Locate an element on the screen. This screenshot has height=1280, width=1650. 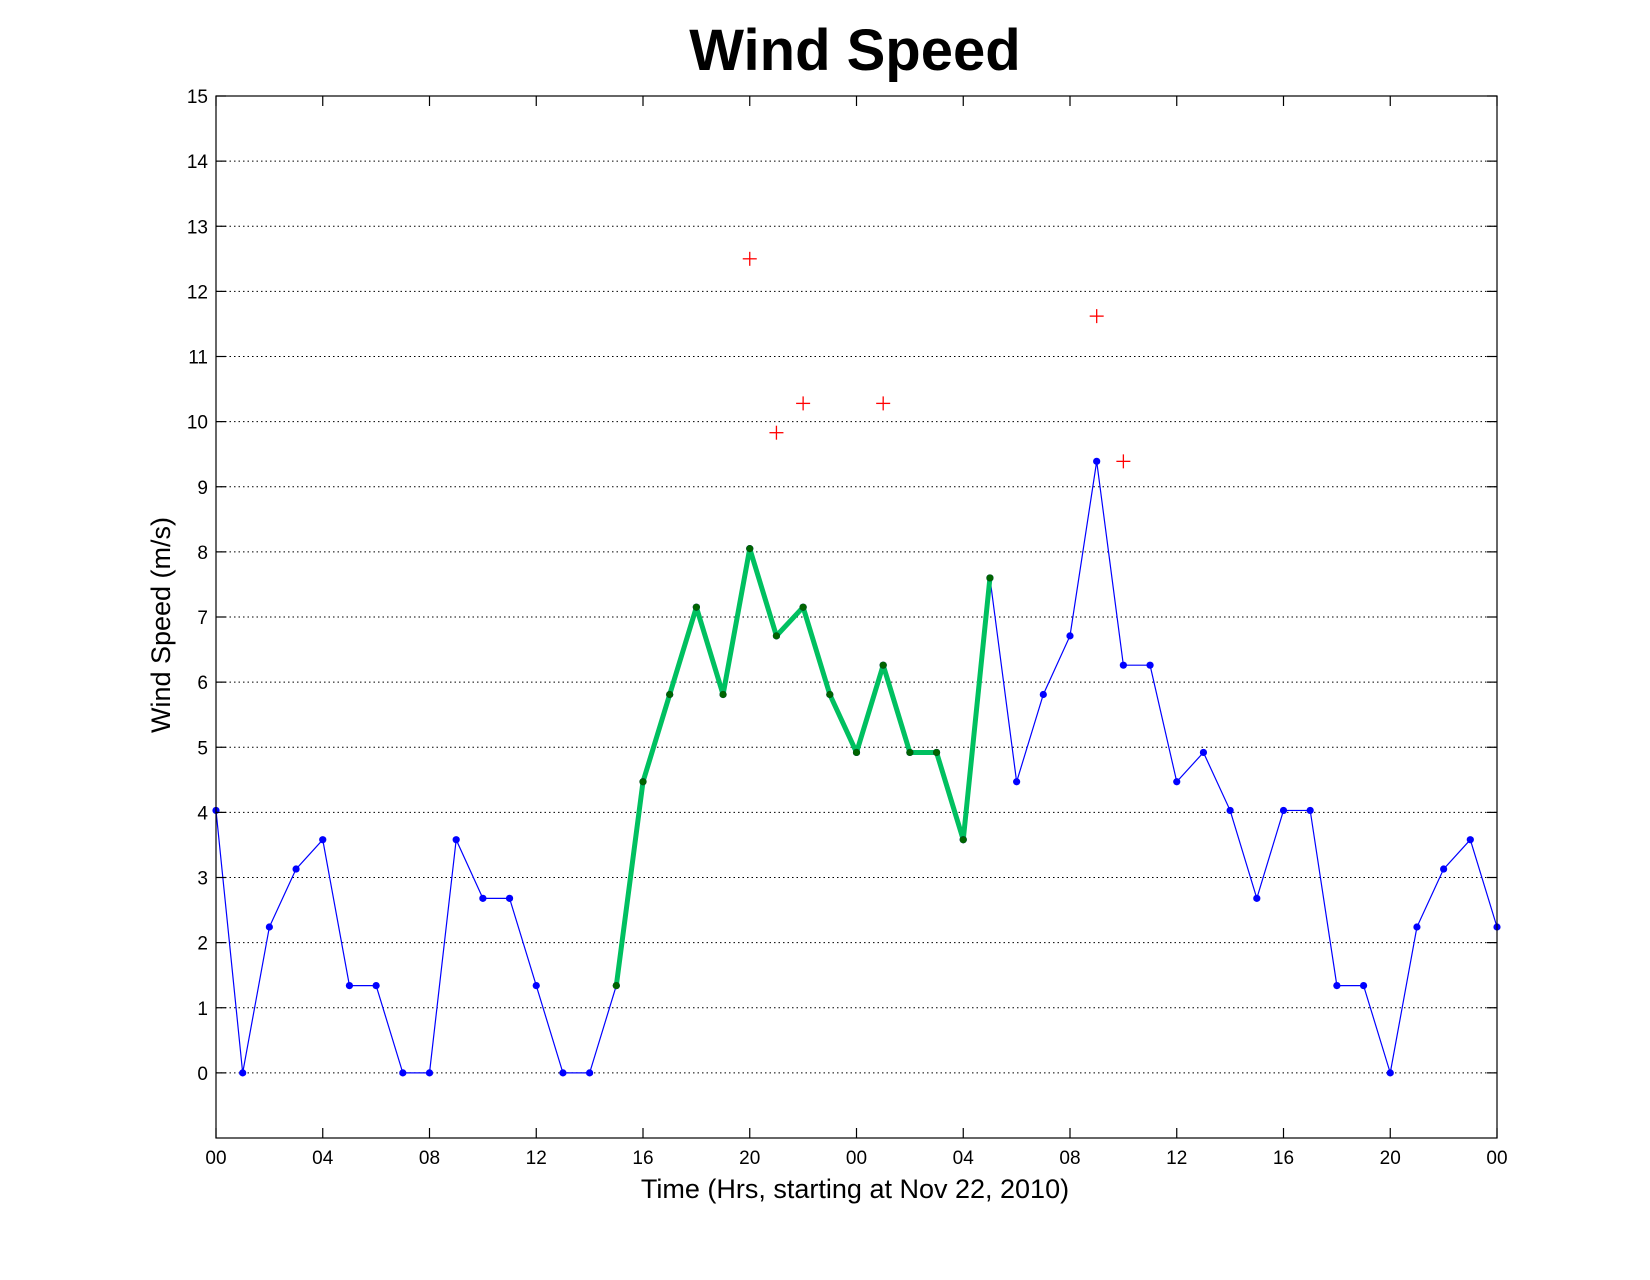
chart-title: Wind Speed is located at coordinates (854, 50).